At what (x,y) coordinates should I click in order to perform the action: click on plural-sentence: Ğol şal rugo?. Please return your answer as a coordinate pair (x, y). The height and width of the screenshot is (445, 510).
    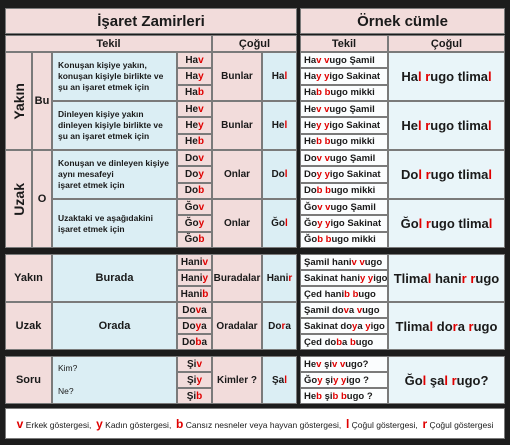
    Looking at the image, I should click on (447, 380).